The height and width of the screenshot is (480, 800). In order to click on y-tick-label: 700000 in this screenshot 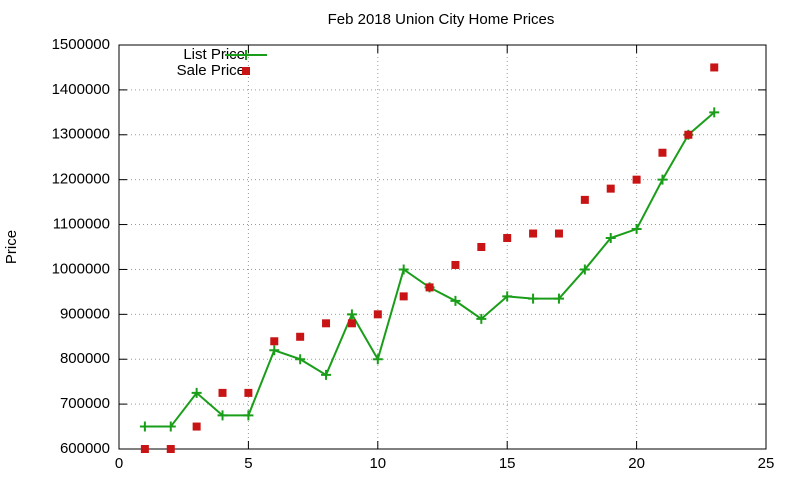, I will do `click(85, 403)`.